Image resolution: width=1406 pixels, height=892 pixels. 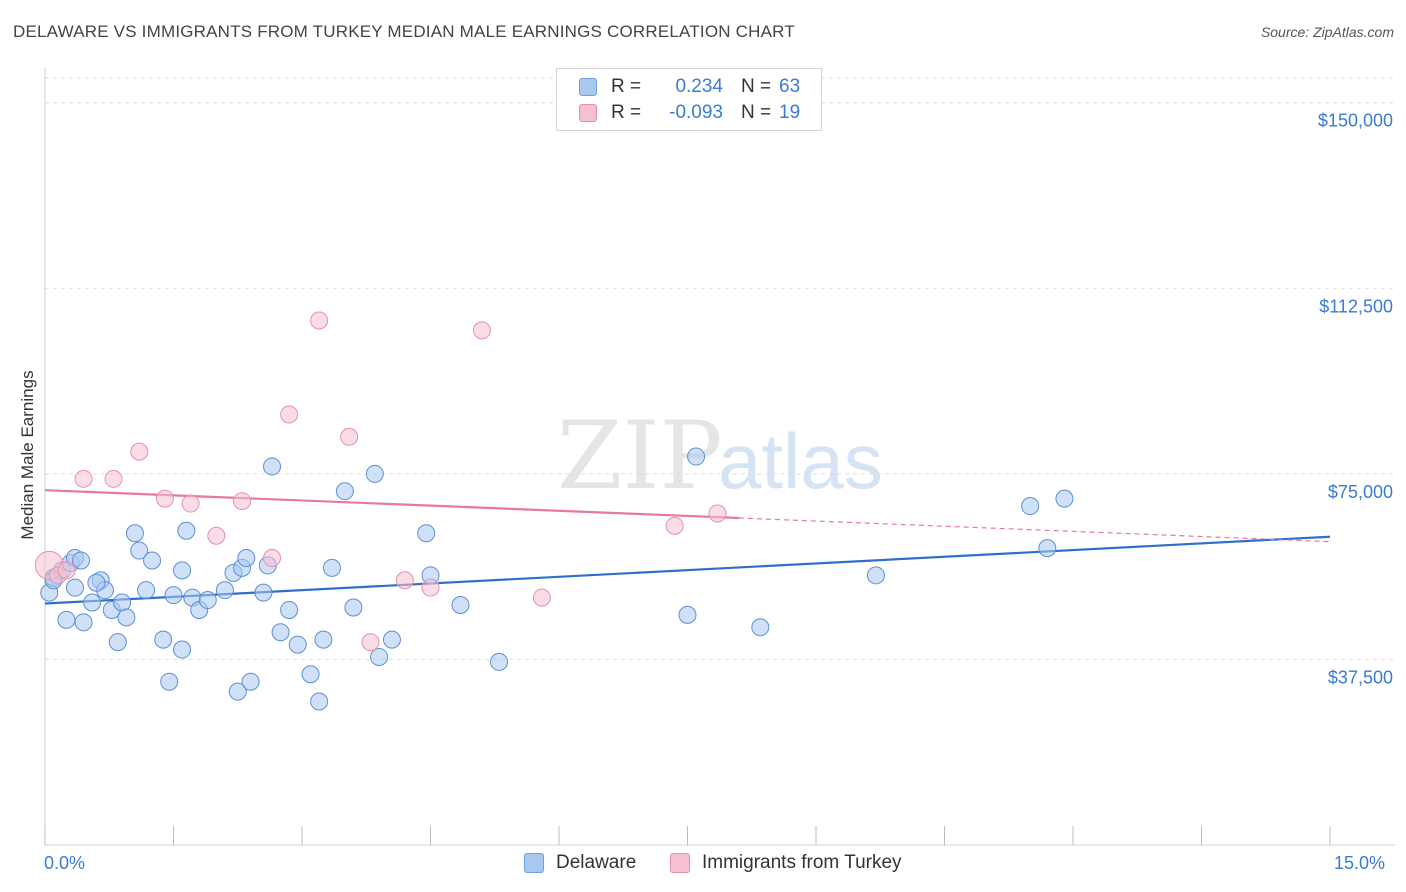 I want to click on y-axis-label: Median Male Earnings, so click(x=27, y=454).